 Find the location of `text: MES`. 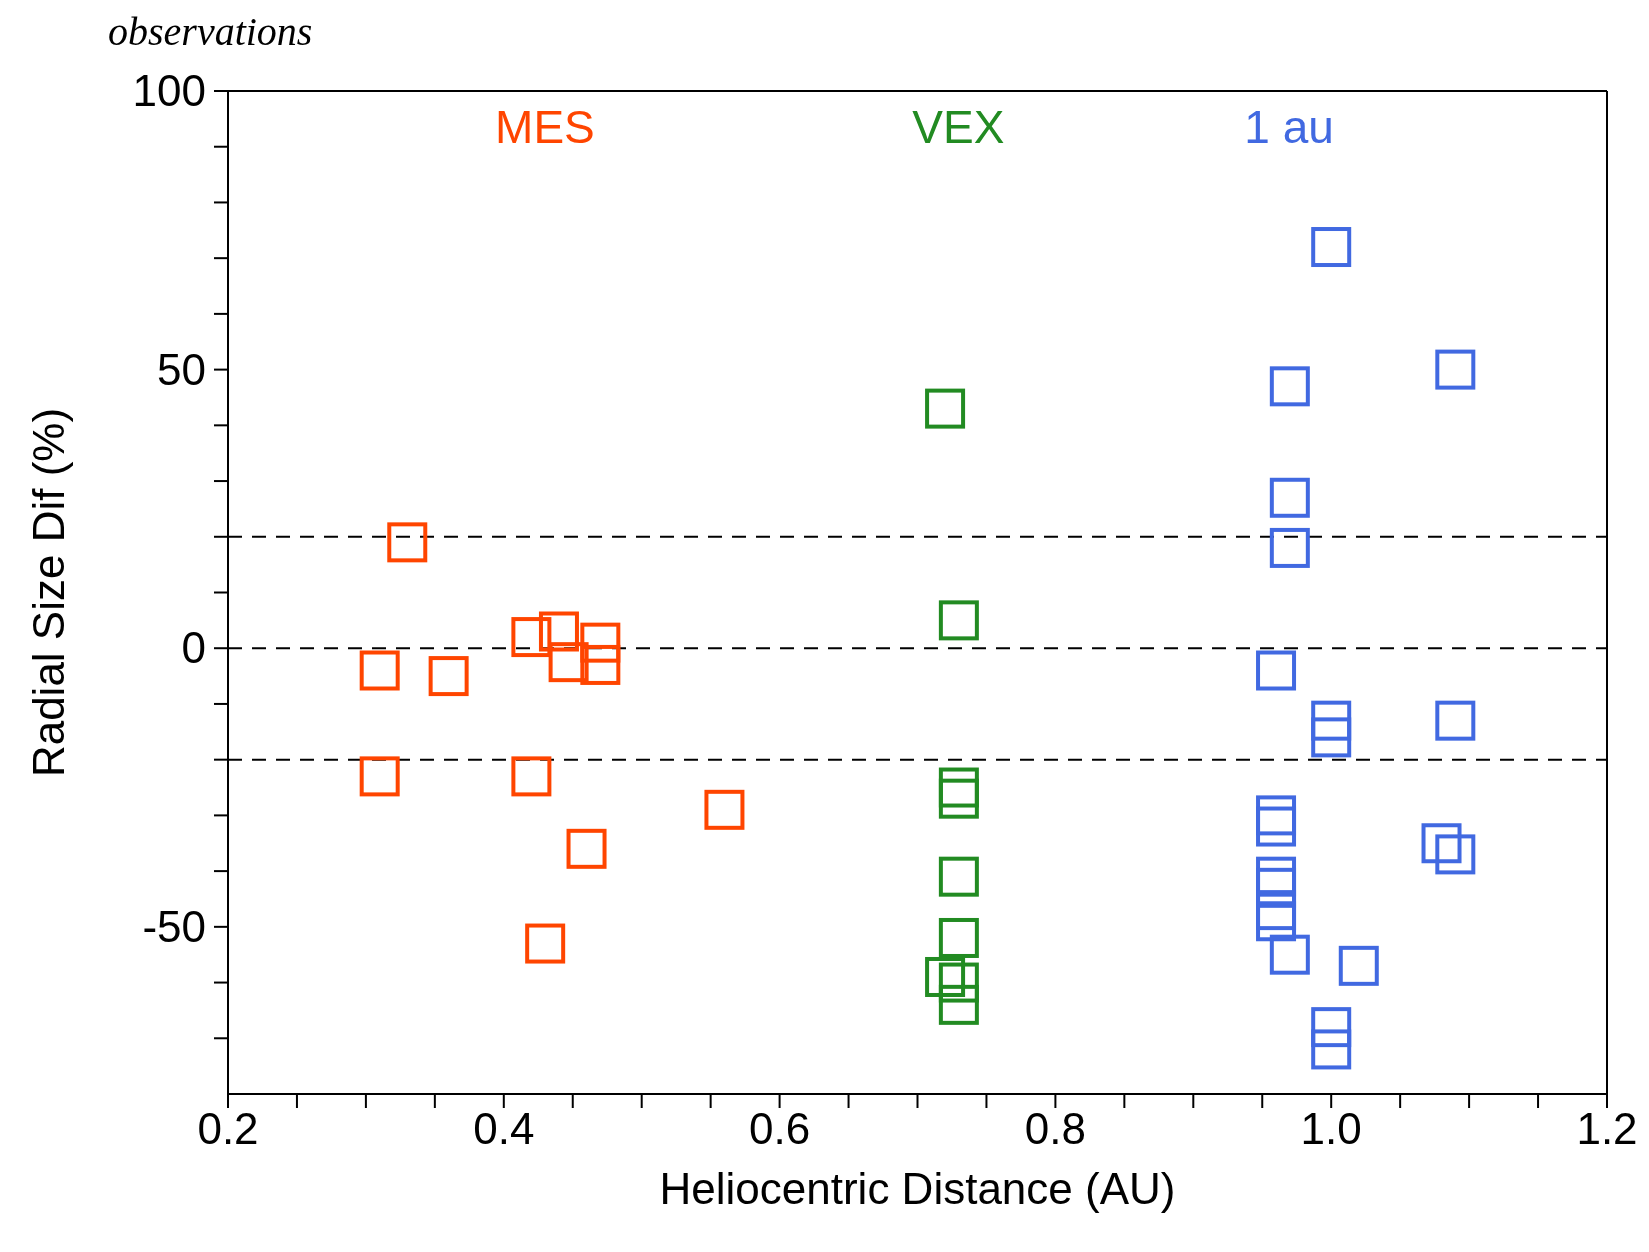

text: MES is located at coordinates (545, 127).